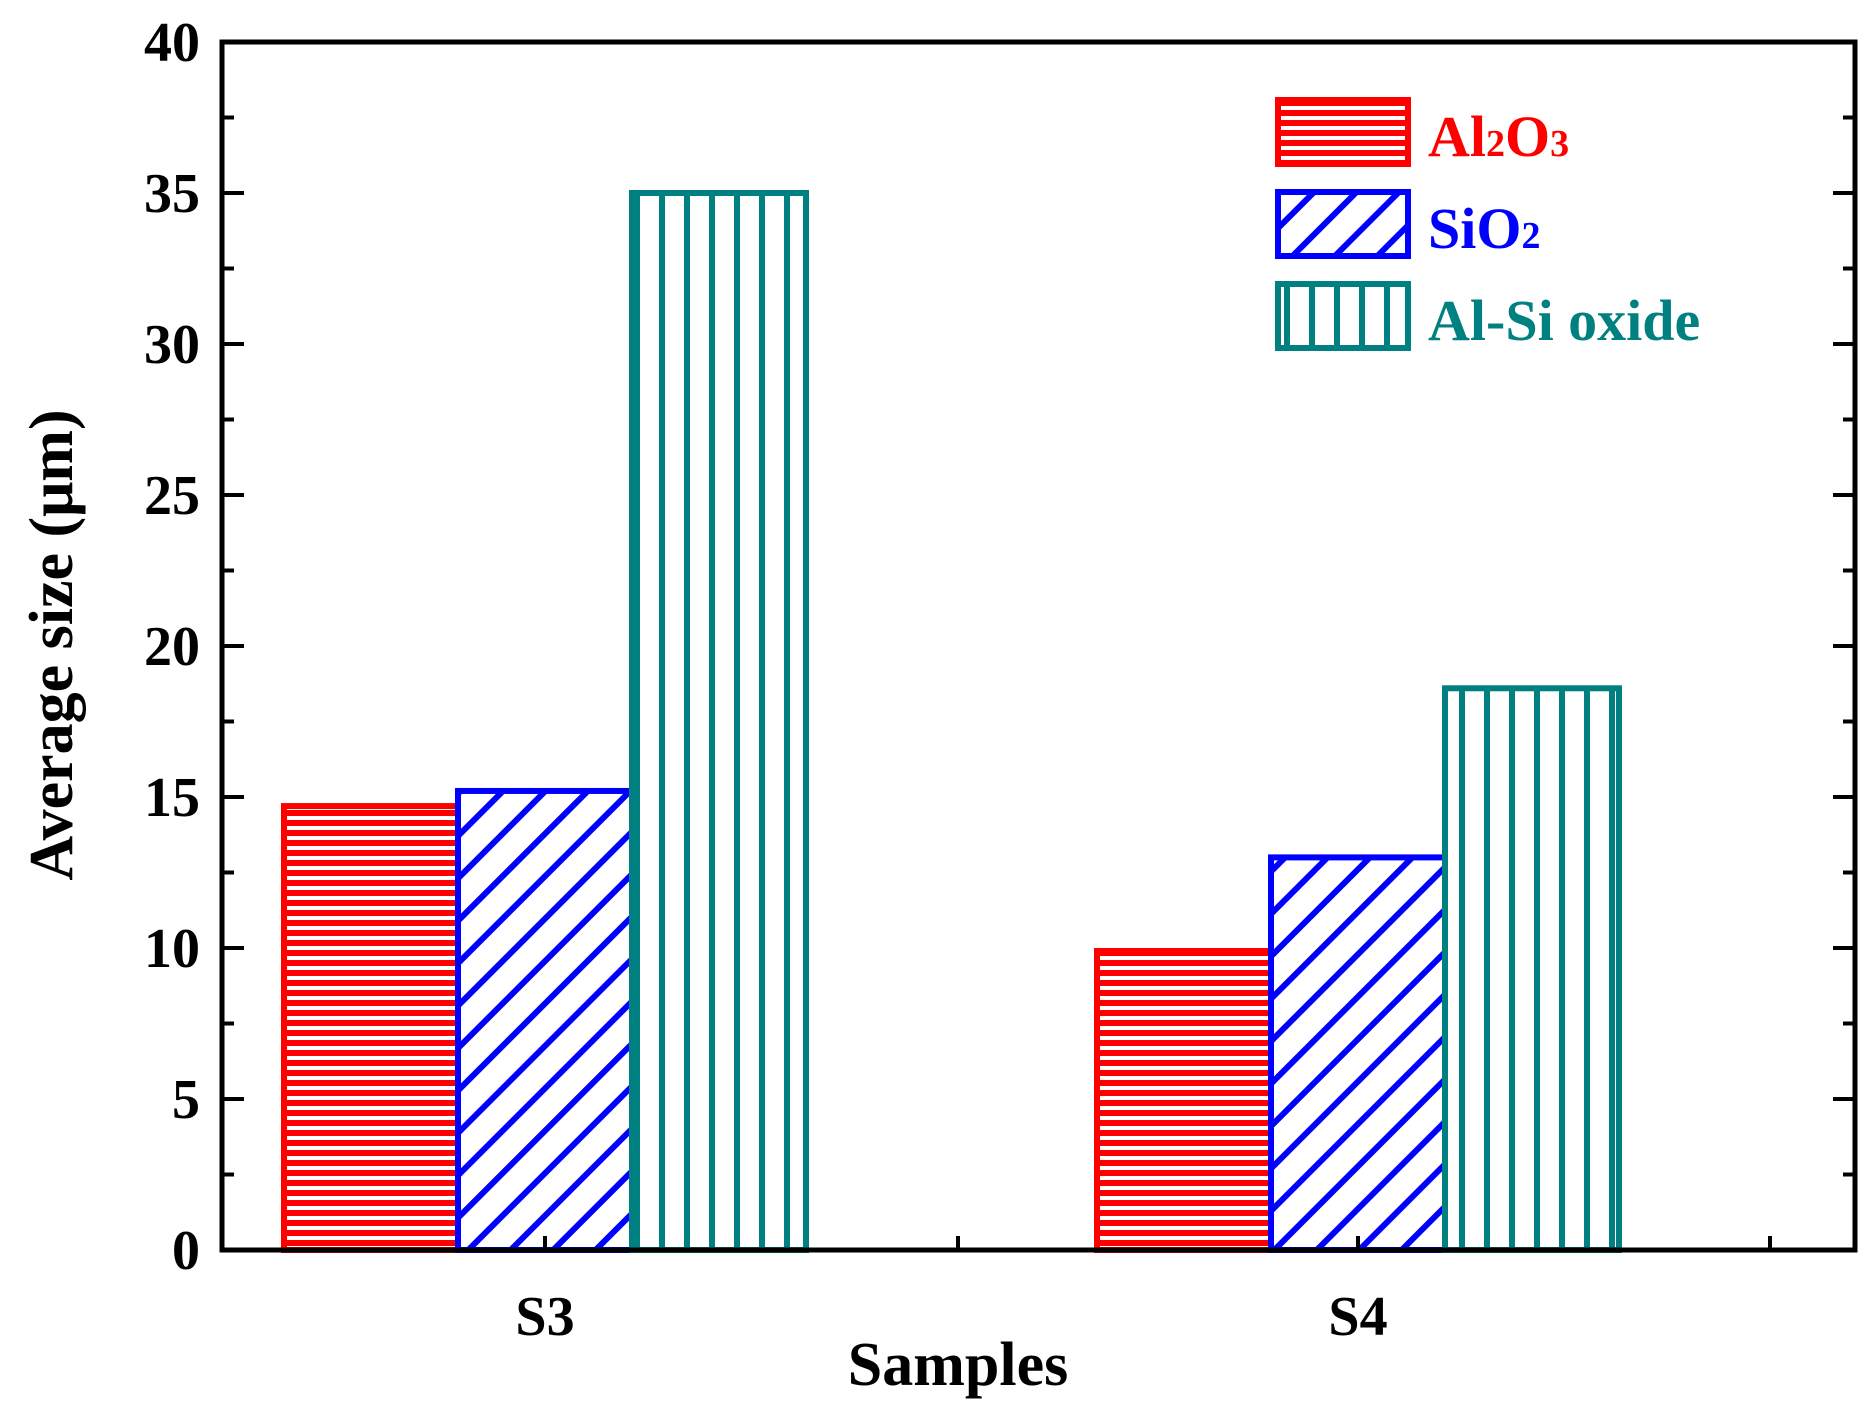  What do you see at coordinates (1484, 228) in the screenshot?
I see `legend-label: SiO2` at bounding box center [1484, 228].